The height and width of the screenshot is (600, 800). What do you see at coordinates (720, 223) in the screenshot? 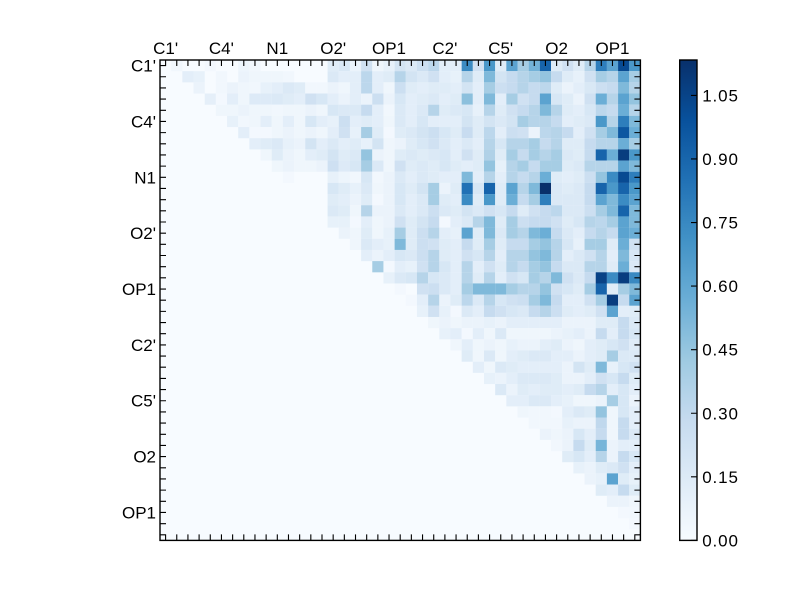
I see `svg-text: 0.75` at bounding box center [720, 223].